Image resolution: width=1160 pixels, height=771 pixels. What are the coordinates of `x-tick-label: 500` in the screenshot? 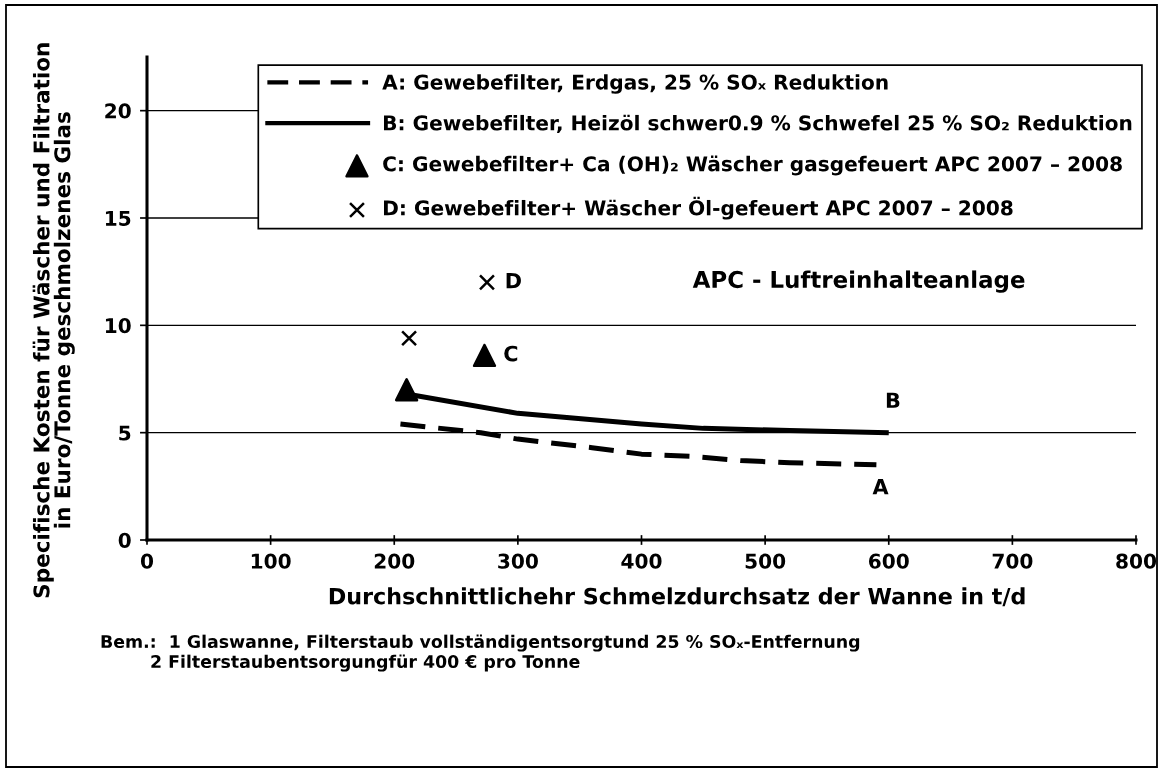 It's located at (765, 561).